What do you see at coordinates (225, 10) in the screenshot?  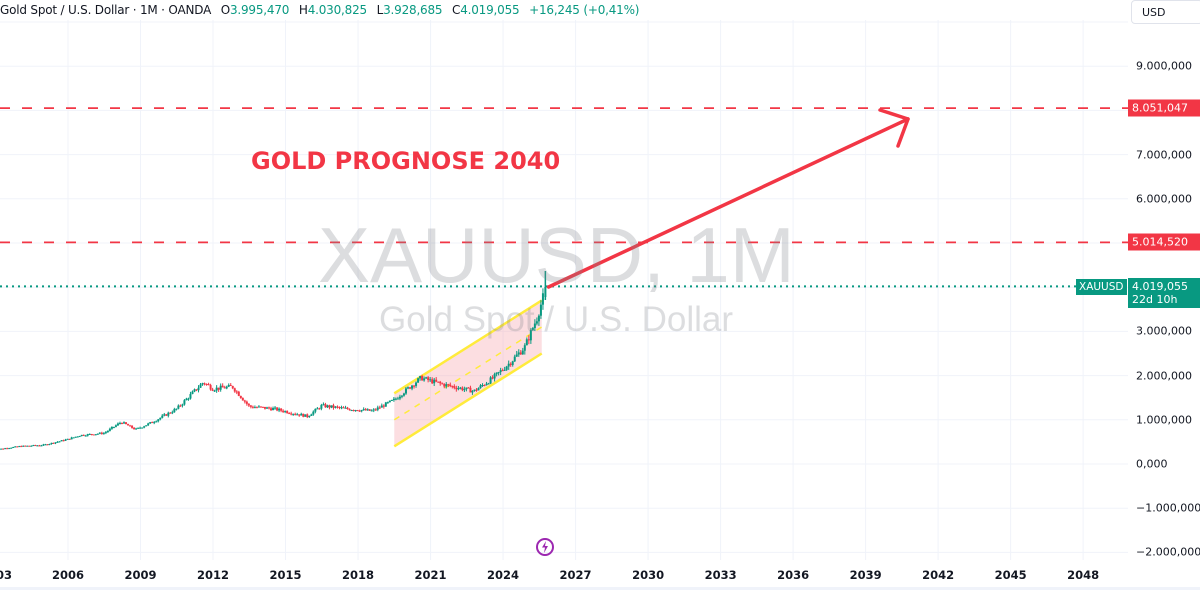 I see `open-label: O` at bounding box center [225, 10].